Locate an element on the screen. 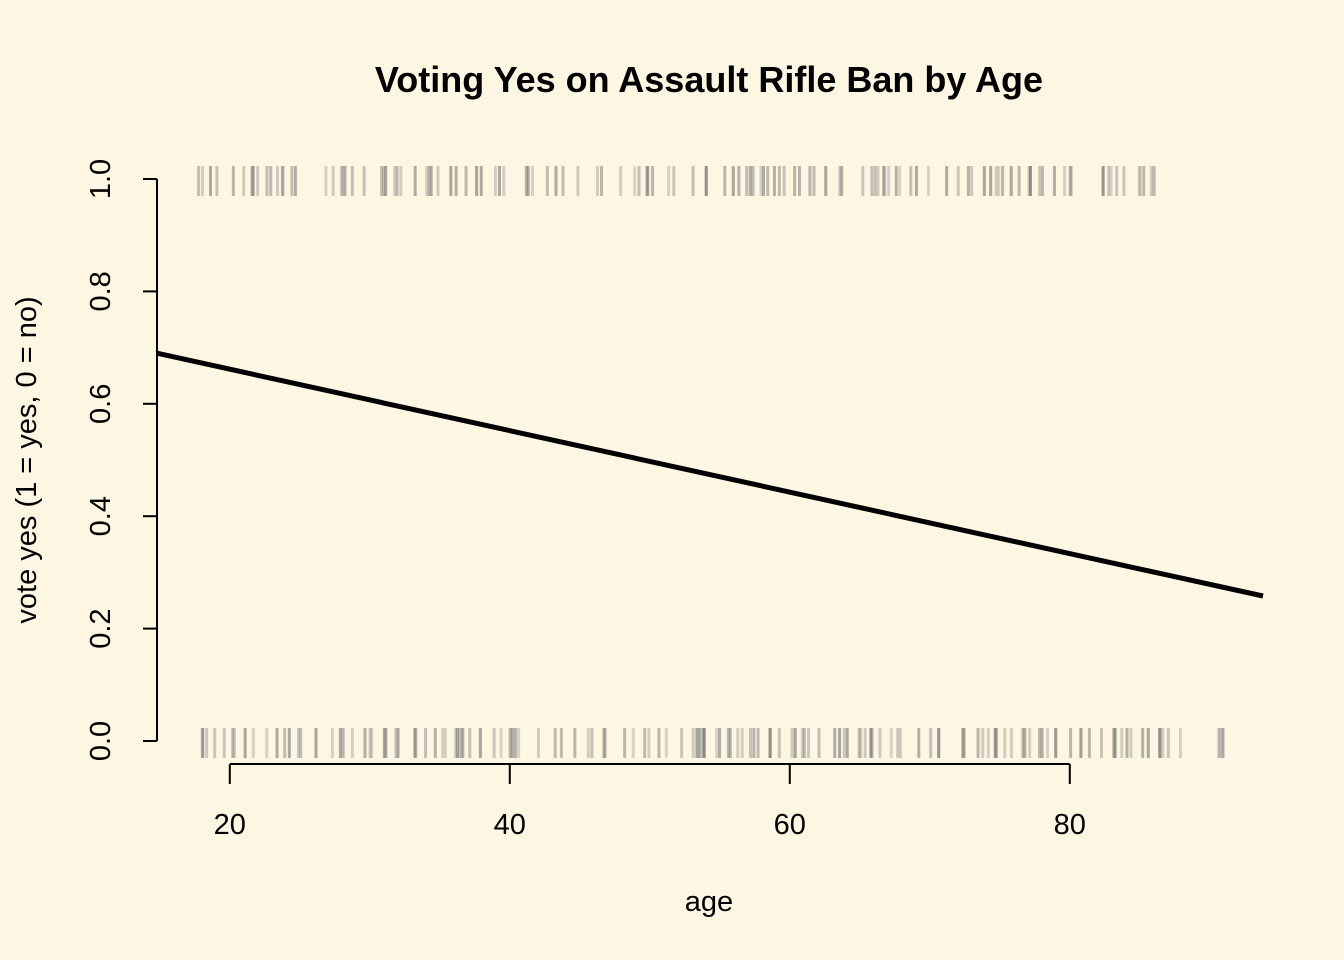 Image resolution: width=1344 pixels, height=960 pixels. x-axis-ticks: 20 40 60 80 is located at coordinates (650, 802).